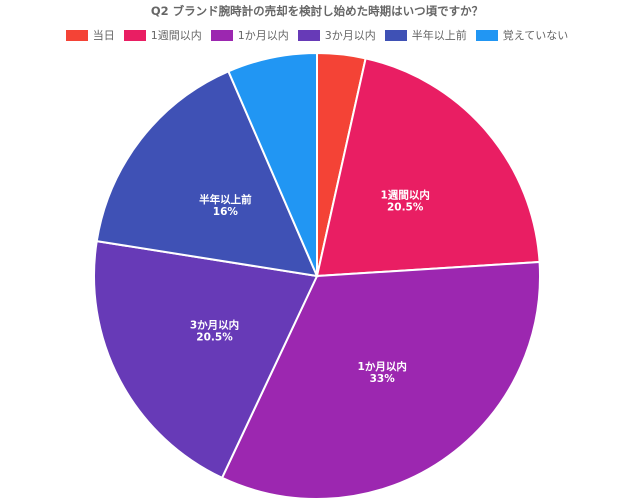 The height and width of the screenshot is (500, 634). I want to click on legend-label: 覚えていない, so click(535, 35).